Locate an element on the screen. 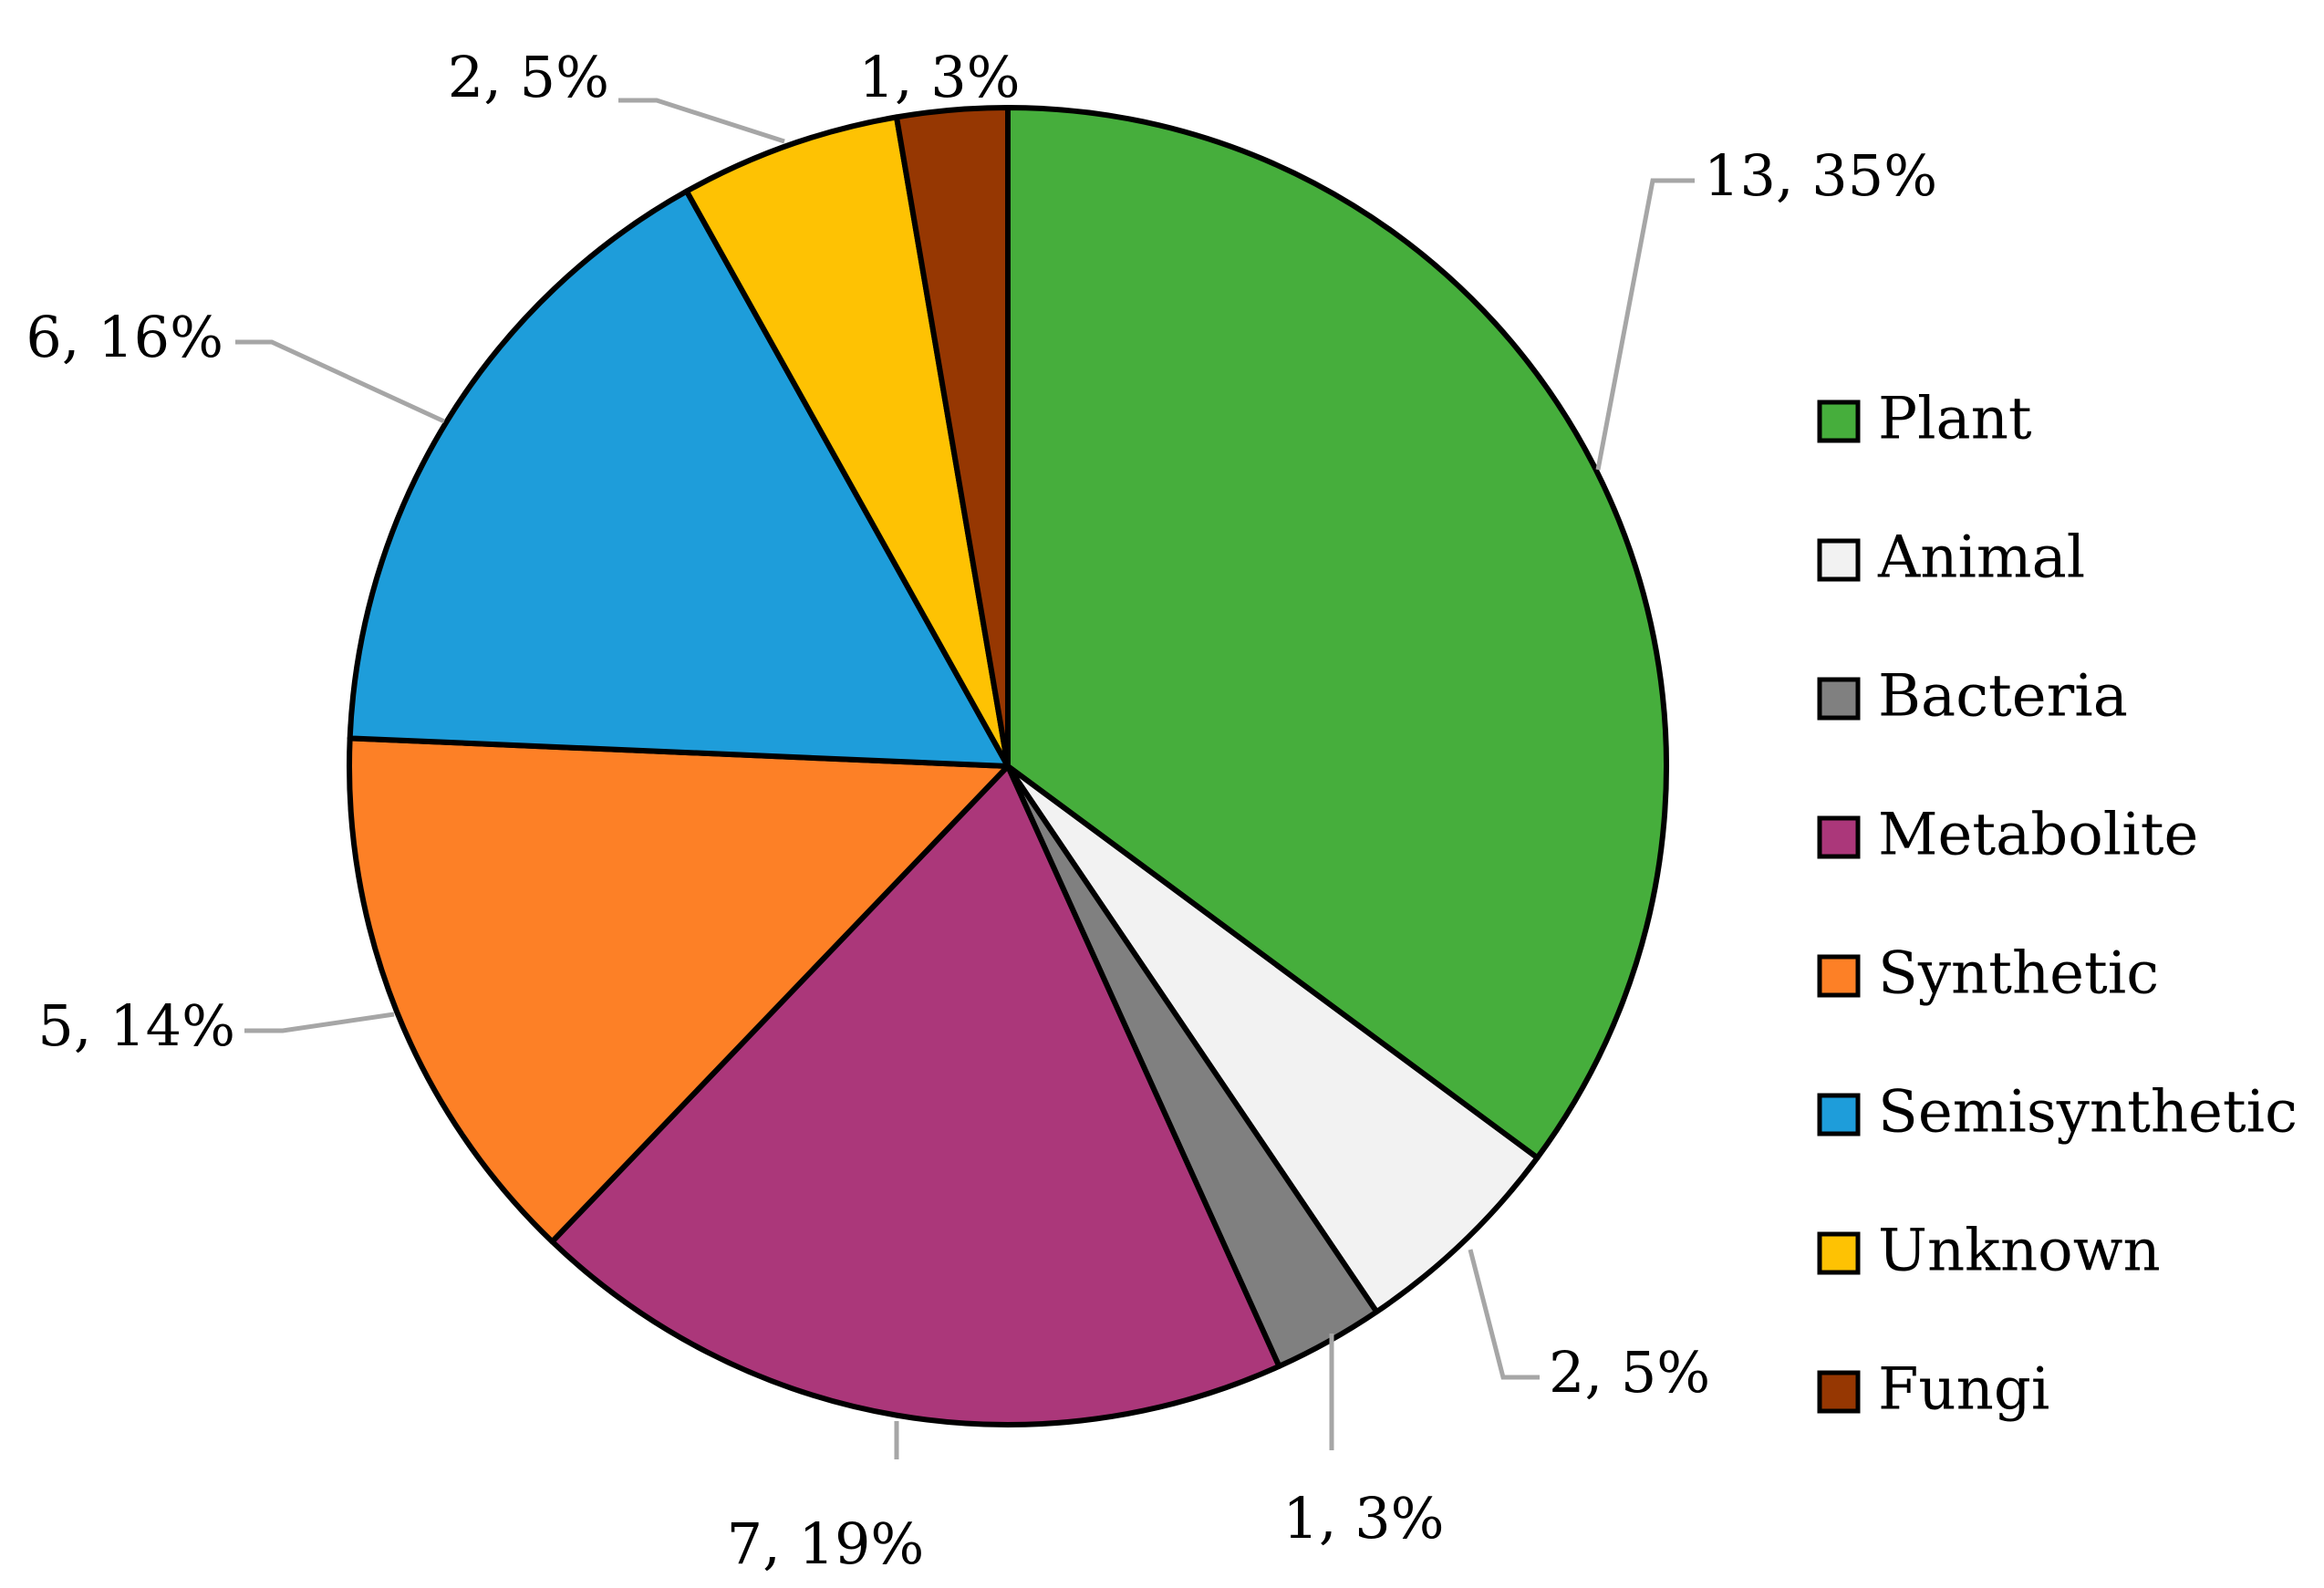 Image resolution: width=2324 pixels, height=1588 pixels. leader-line-semisynthetic is located at coordinates (340, 381).